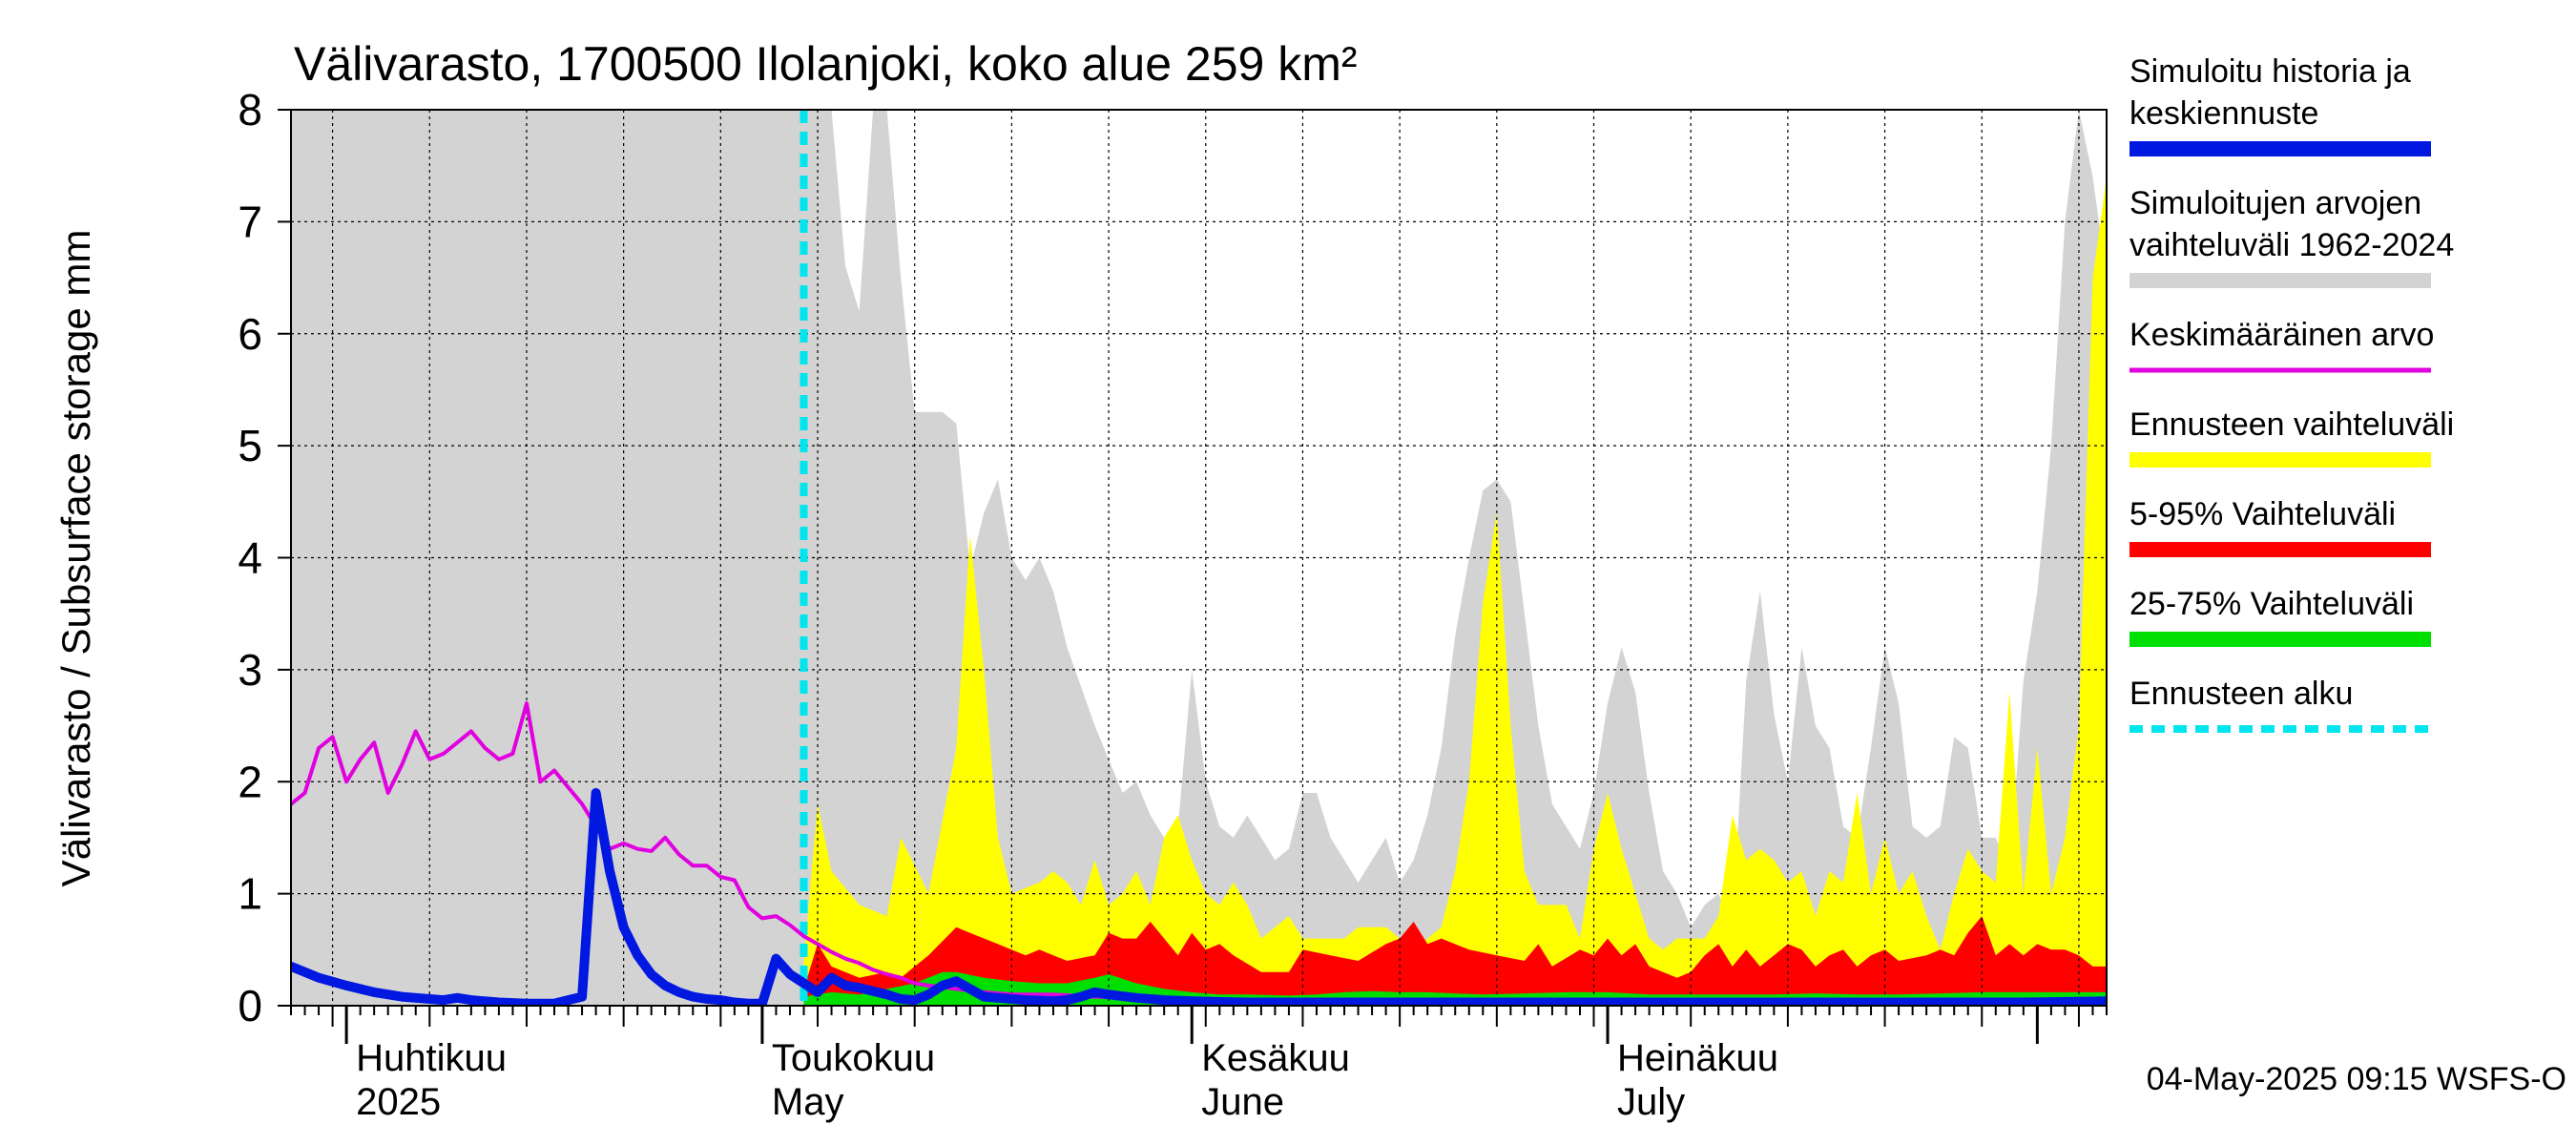 The height and width of the screenshot is (1145, 2576). I want to click on legend-label: keskiennuste, so click(2223, 113).